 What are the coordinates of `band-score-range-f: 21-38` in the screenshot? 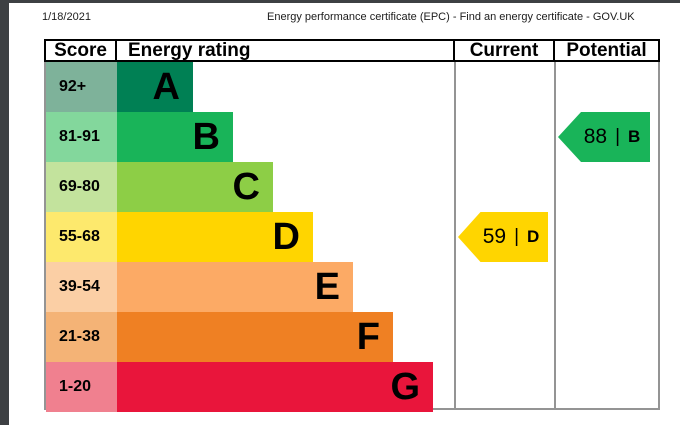 It's located at (81, 337).